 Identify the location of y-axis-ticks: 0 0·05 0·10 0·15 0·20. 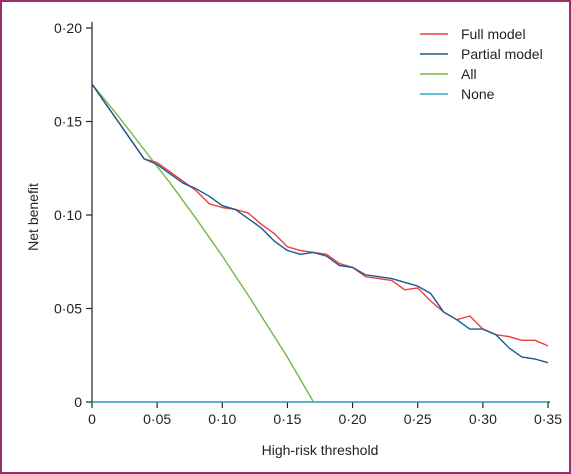
(73, 215).